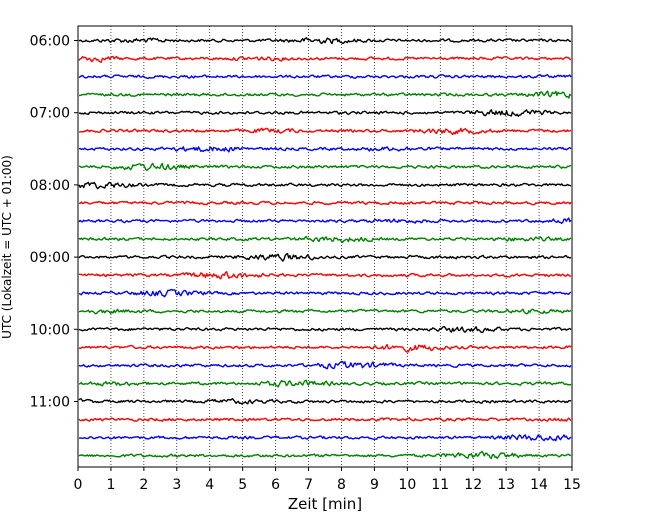 This screenshot has width=650, height=520. I want to click on x-tick-label: 0, so click(78, 485).